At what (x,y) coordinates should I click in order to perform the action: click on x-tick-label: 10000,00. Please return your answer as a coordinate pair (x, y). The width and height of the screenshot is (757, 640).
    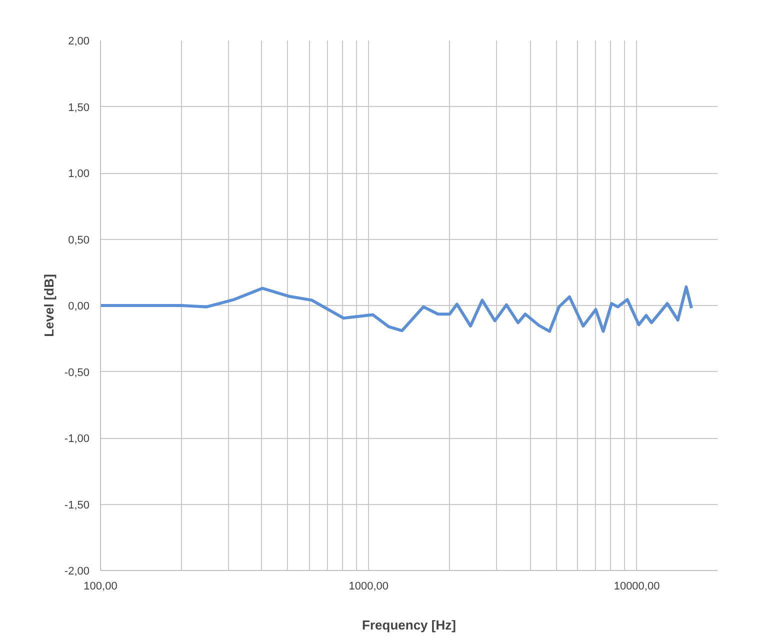
    Looking at the image, I should click on (637, 586).